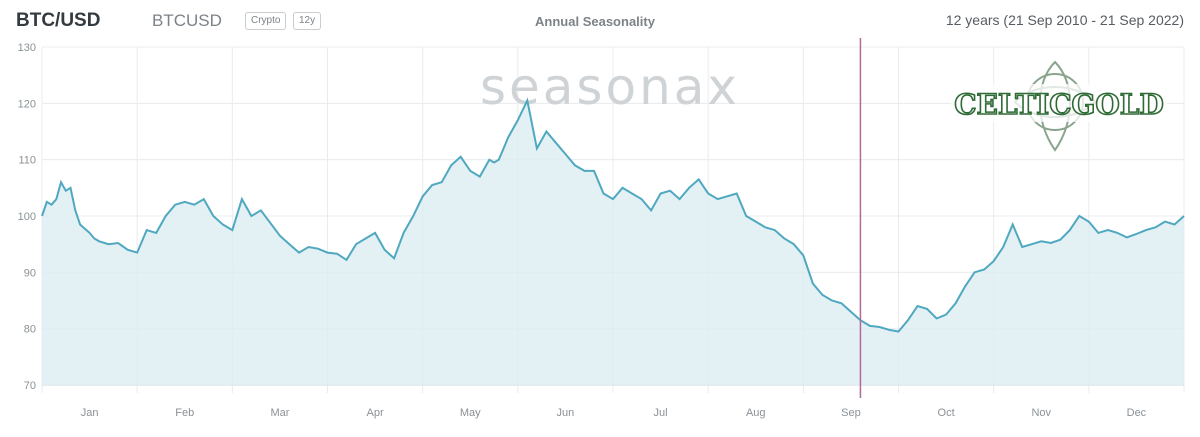  I want to click on watermark-text: seasonax, so click(610, 87).